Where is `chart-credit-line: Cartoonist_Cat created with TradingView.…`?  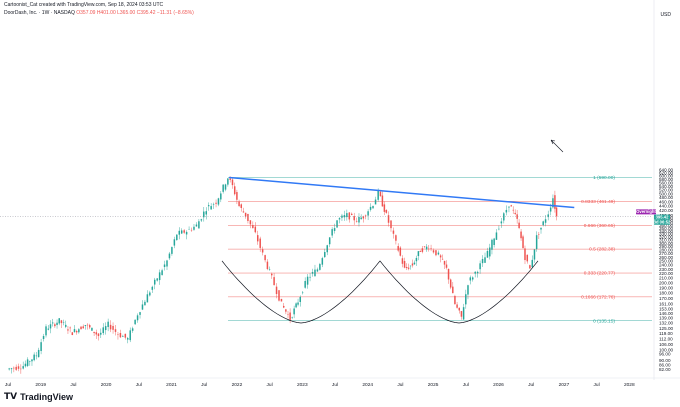 chart-credit-line: Cartoonist_Cat created with TradingView.… is located at coordinates (84, 5).